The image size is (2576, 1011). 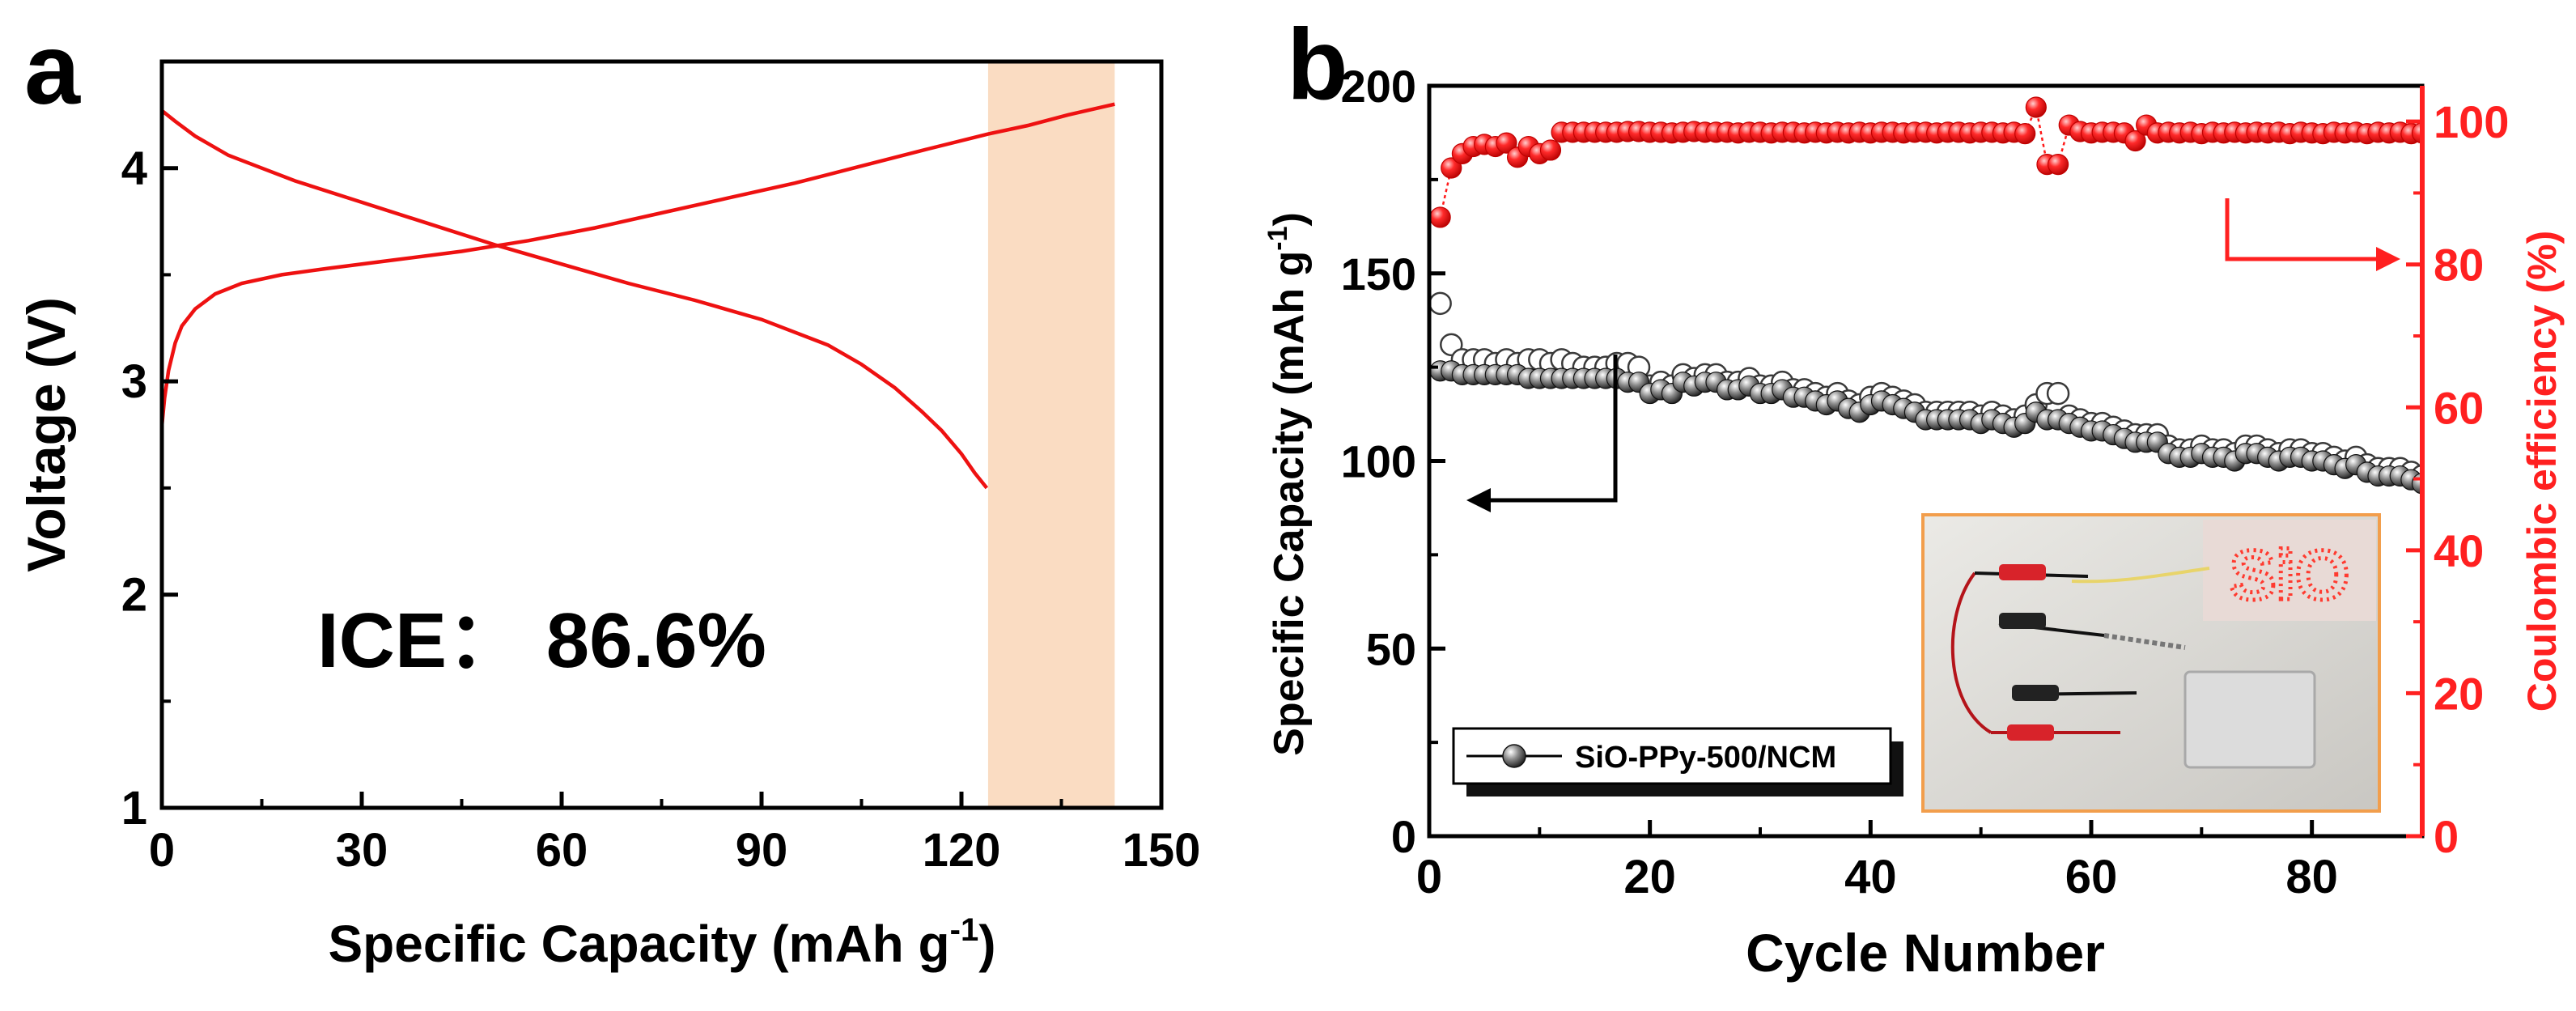 I want to click on voltage-curve-discharge, so click(x=575, y=299).